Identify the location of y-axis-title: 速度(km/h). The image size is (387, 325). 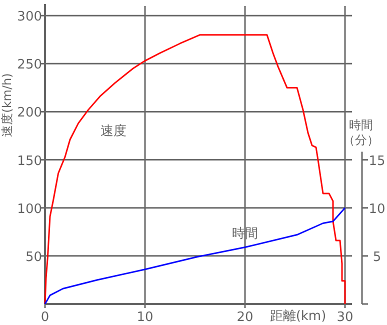
(7, 105).